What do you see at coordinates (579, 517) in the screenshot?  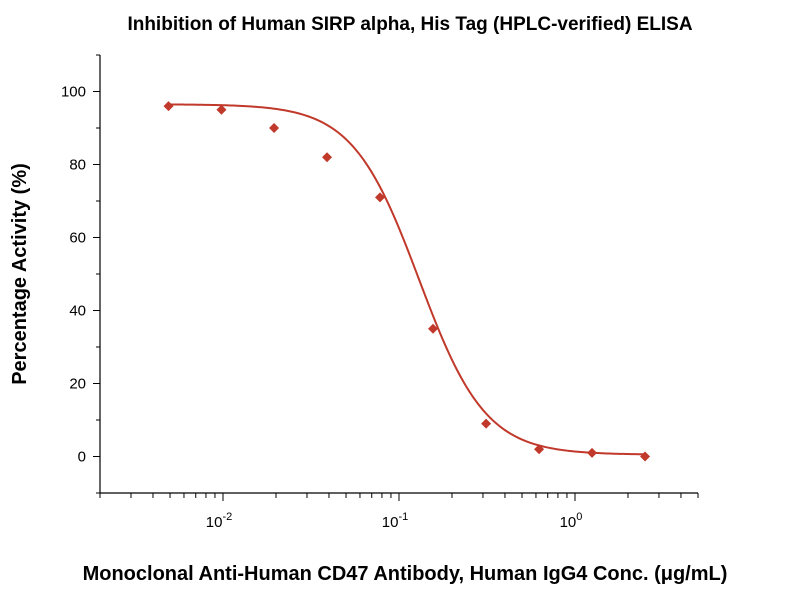 I see `x-tick-exponent: 0` at bounding box center [579, 517].